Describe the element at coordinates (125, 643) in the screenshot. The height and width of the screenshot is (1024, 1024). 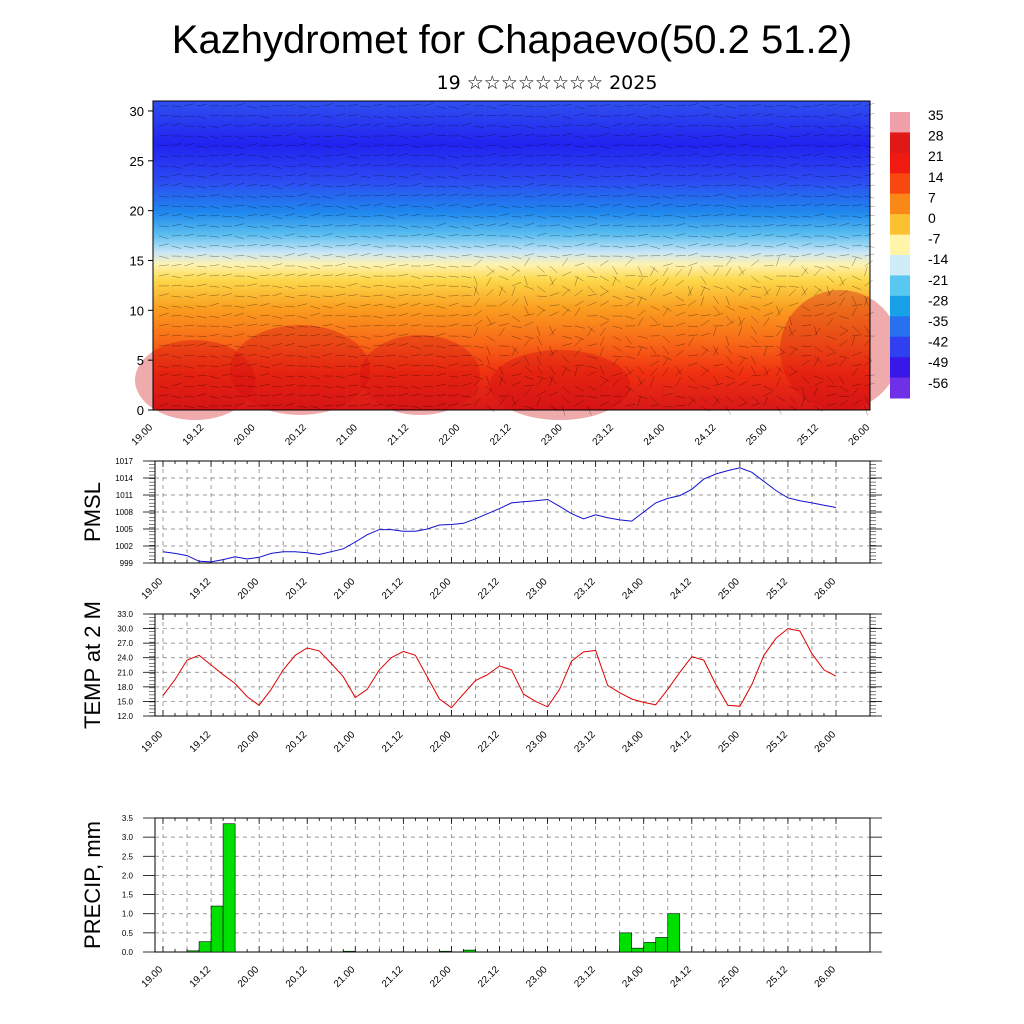
I see `temp-y-tick-label: 27.0` at that location.